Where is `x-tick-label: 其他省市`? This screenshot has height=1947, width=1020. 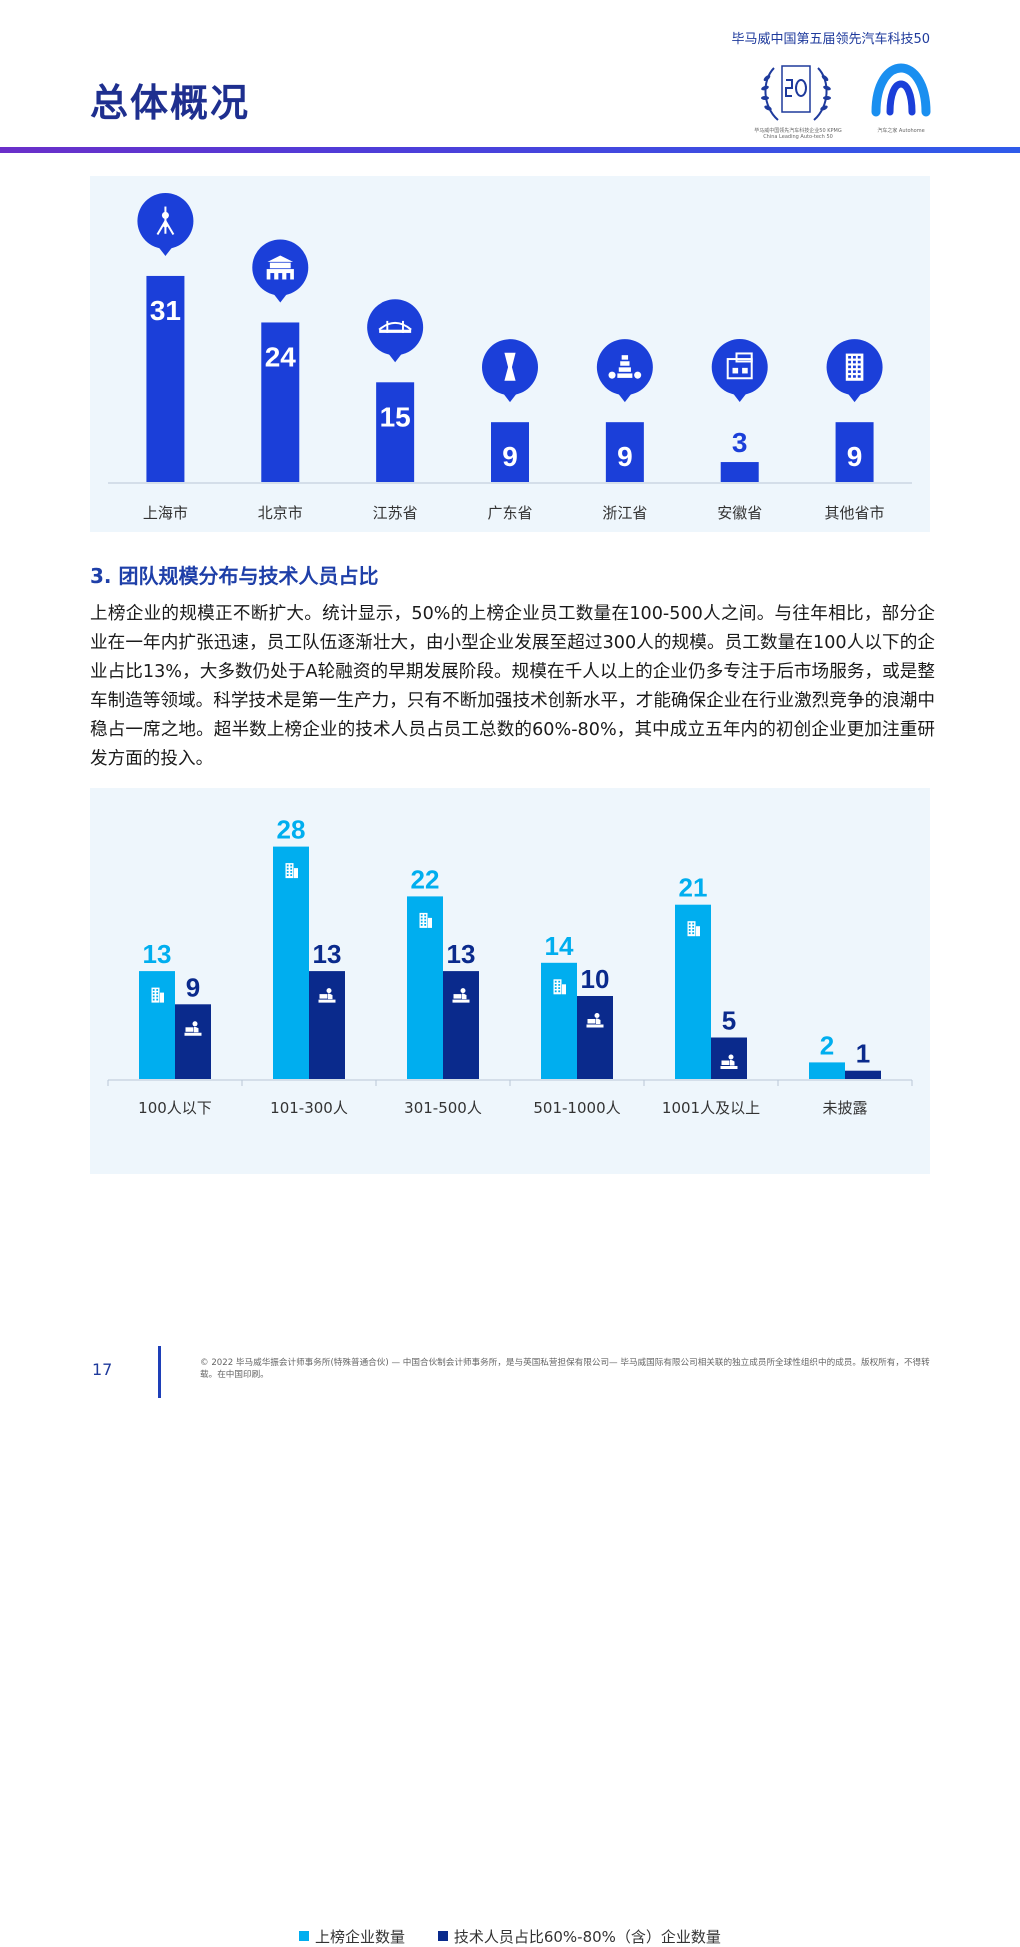
x-tick-label: 其他省市 is located at coordinates (854, 513).